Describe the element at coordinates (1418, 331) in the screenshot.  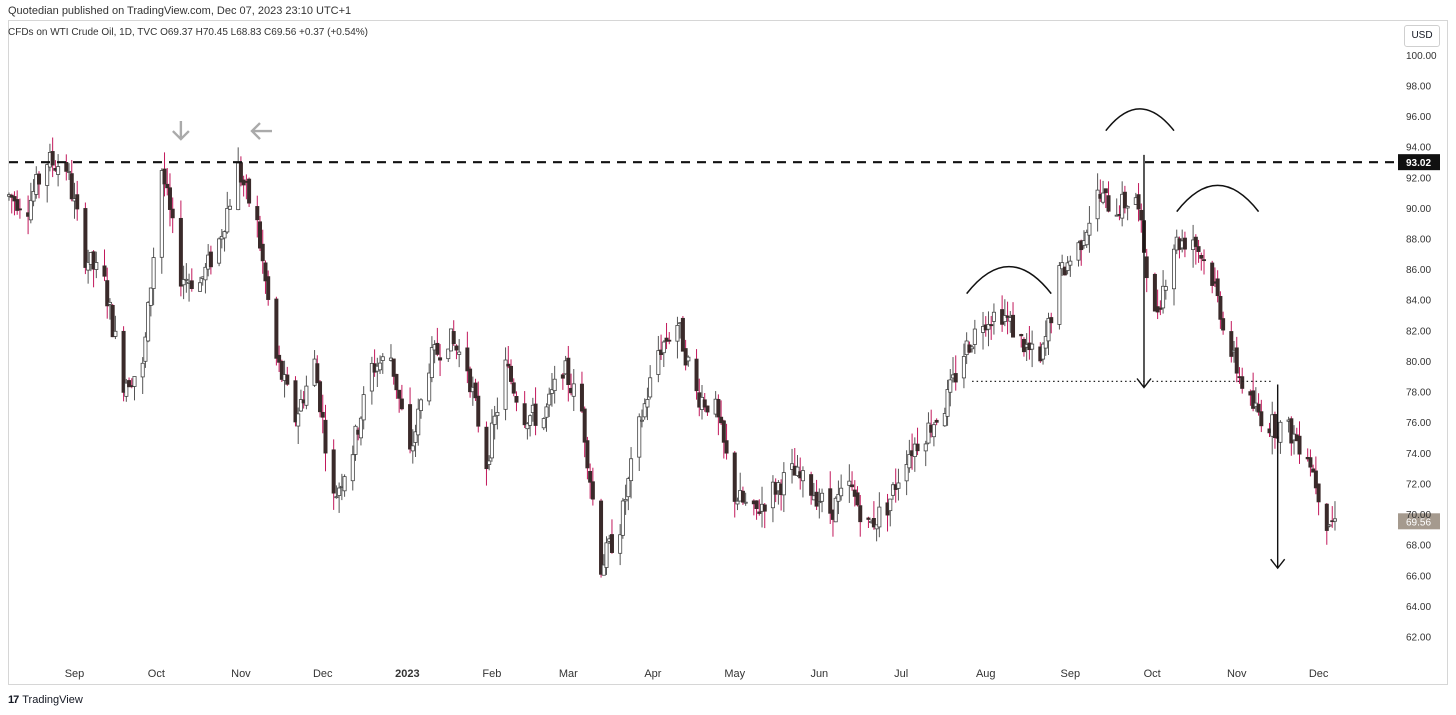
I see `price-tick-label: 82.00` at that location.